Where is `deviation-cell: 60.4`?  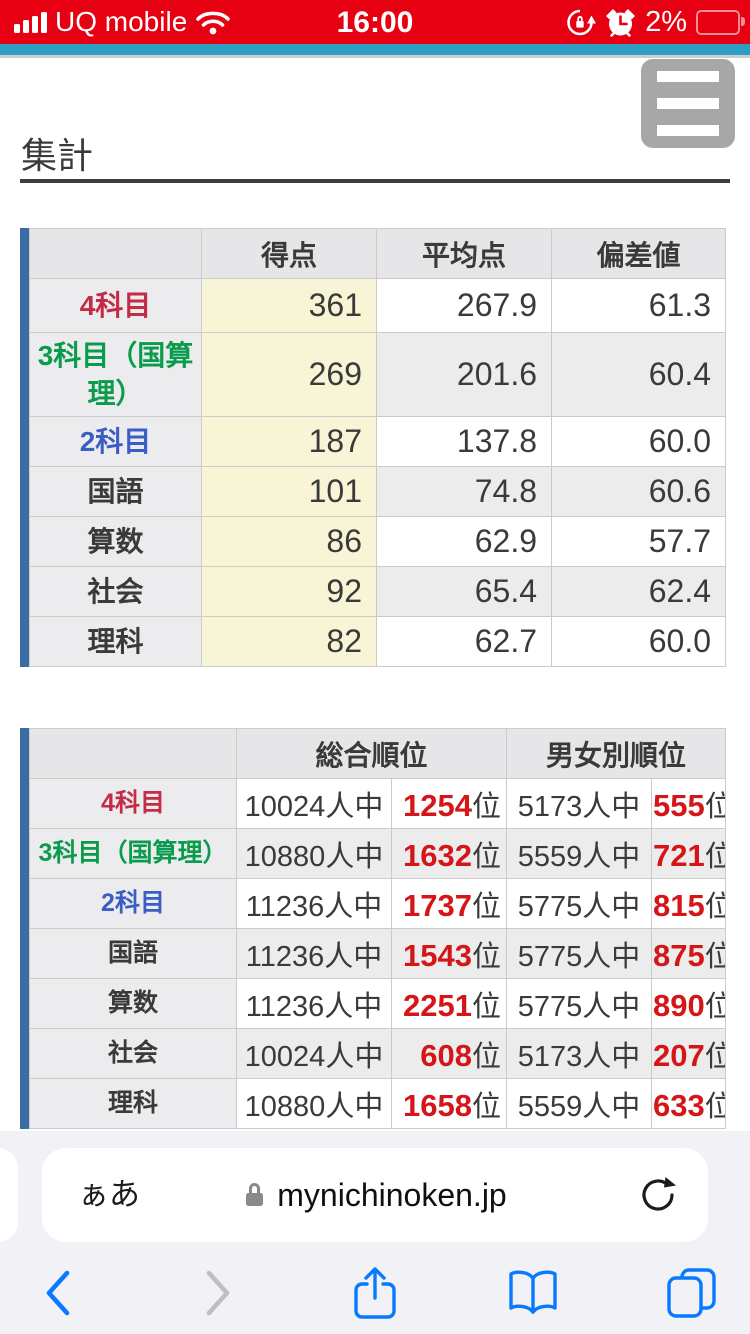 deviation-cell: 60.4 is located at coordinates (638, 374).